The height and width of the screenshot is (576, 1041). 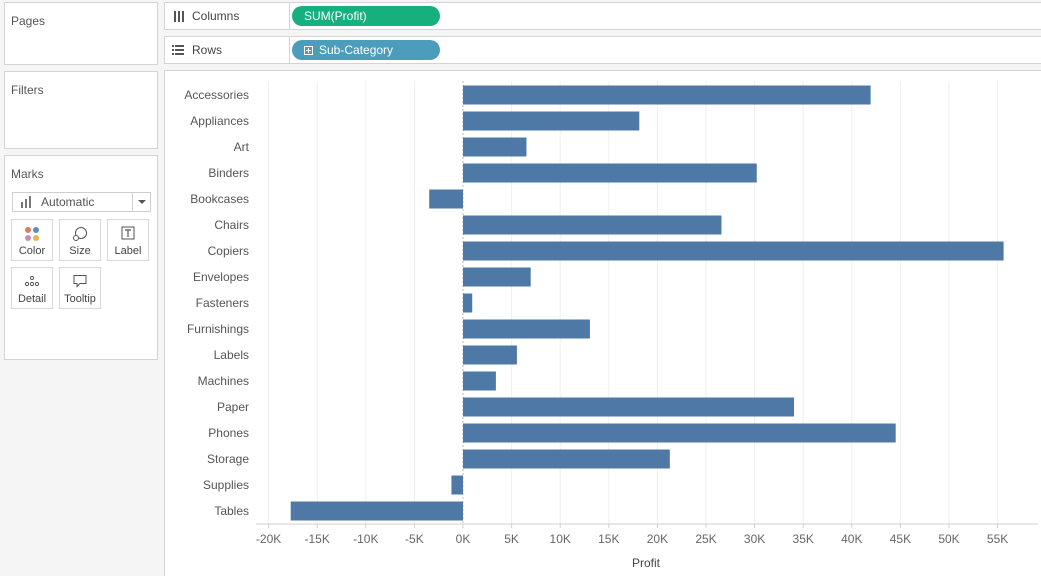 I want to click on size-button-label: Size, so click(x=80, y=251).